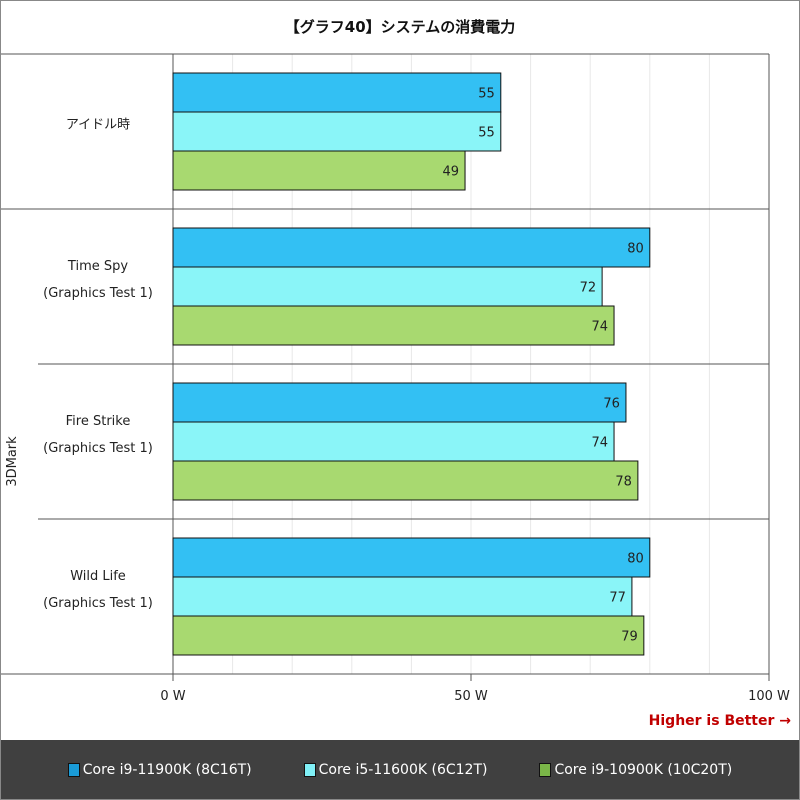 Image resolution: width=800 pixels, height=800 pixels. I want to click on data-label: 77, so click(617, 598).